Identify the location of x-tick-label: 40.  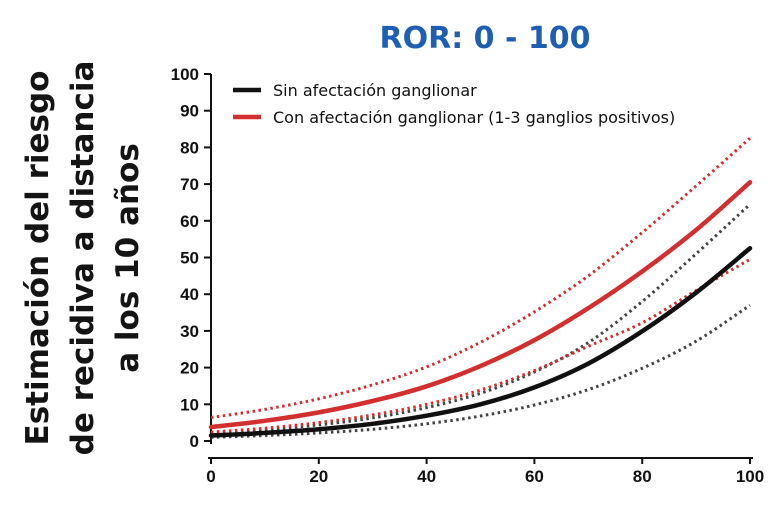
(426, 476).